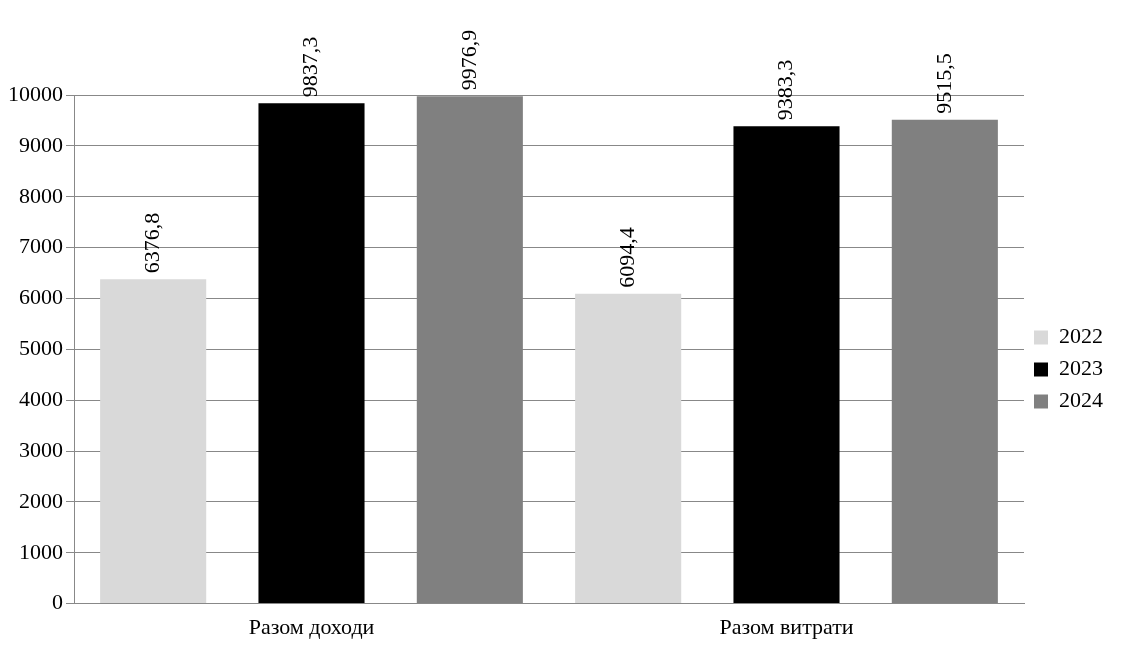 The width and height of the screenshot is (1133, 654). What do you see at coordinates (41, 500) in the screenshot?
I see `y-tick-label: 2000` at bounding box center [41, 500].